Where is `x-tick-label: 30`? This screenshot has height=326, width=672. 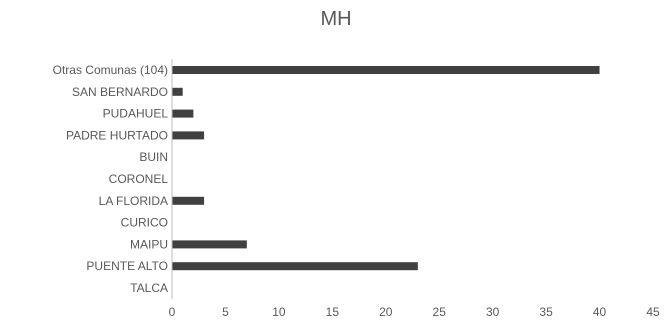 x-tick-label: 30 is located at coordinates (493, 312).